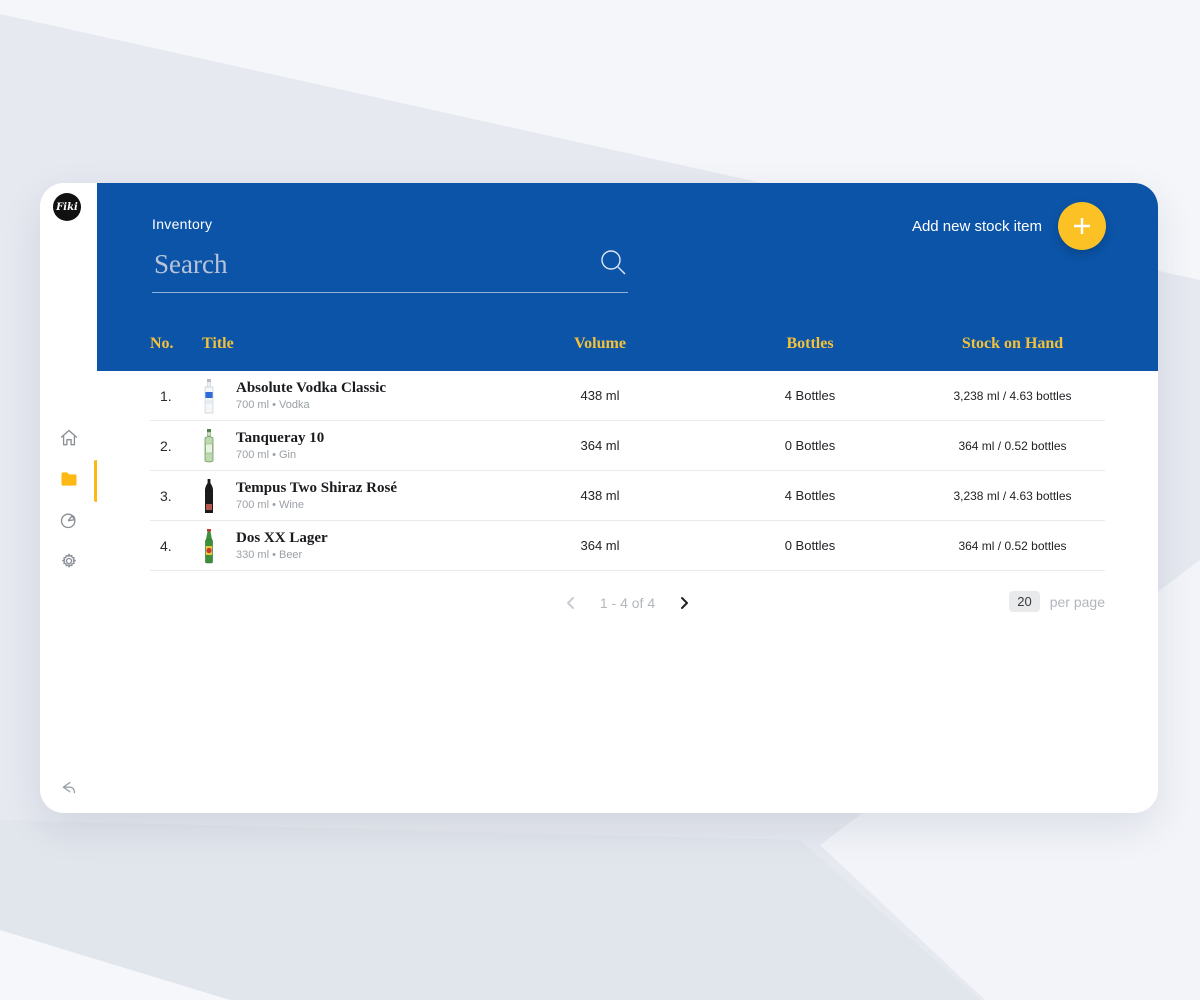  Describe the element at coordinates (282, 537) in the screenshot. I see `item-title: Dos XX Lager` at that location.